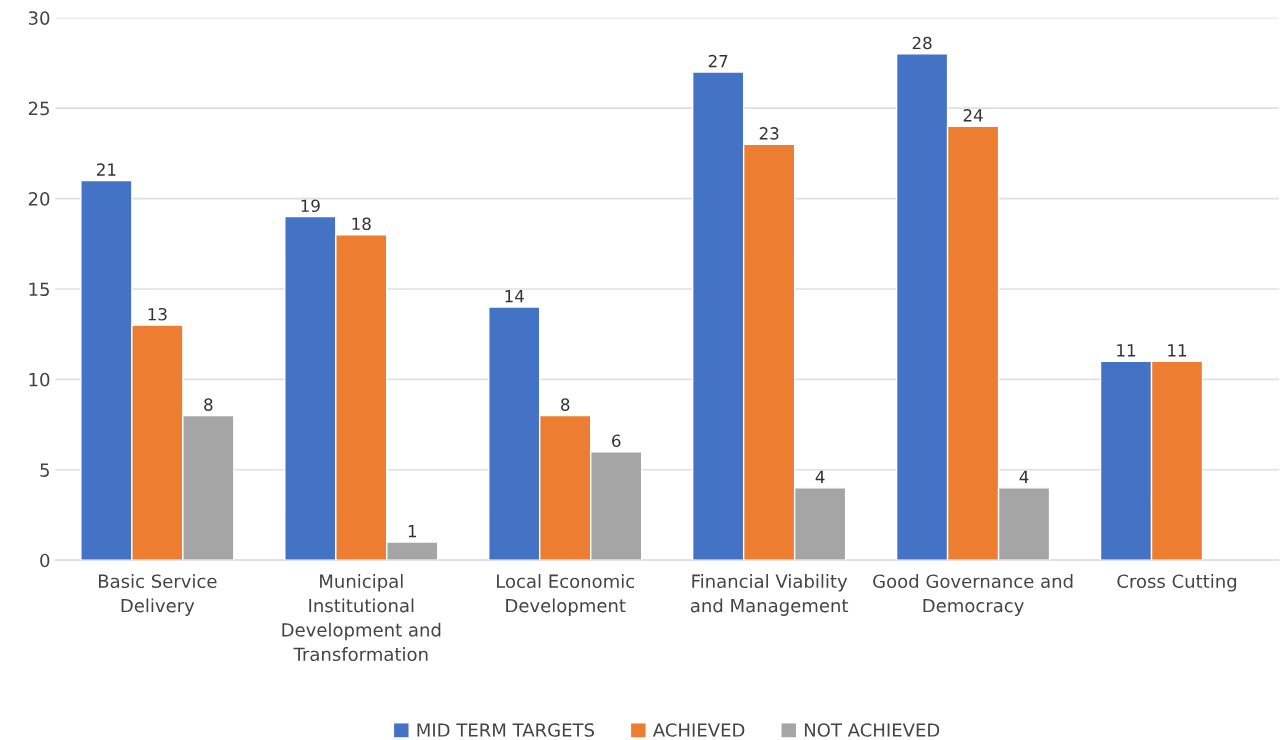  I want to click on x-tick-label: Cross Cutting, so click(1177, 583).